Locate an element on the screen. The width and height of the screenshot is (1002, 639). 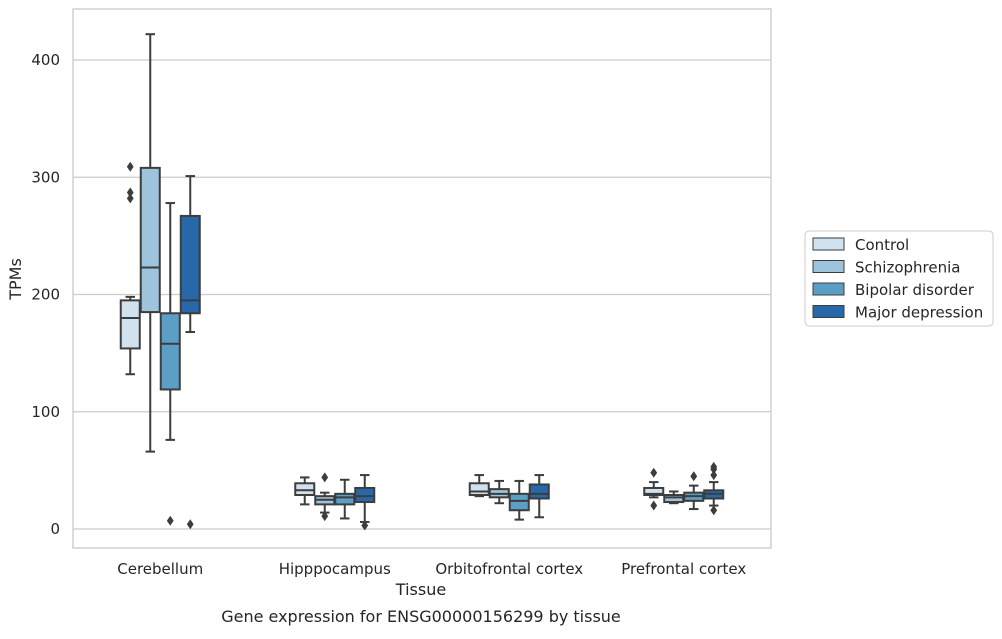
x-tick-label: Prefrontal cortex is located at coordinates (683, 569).